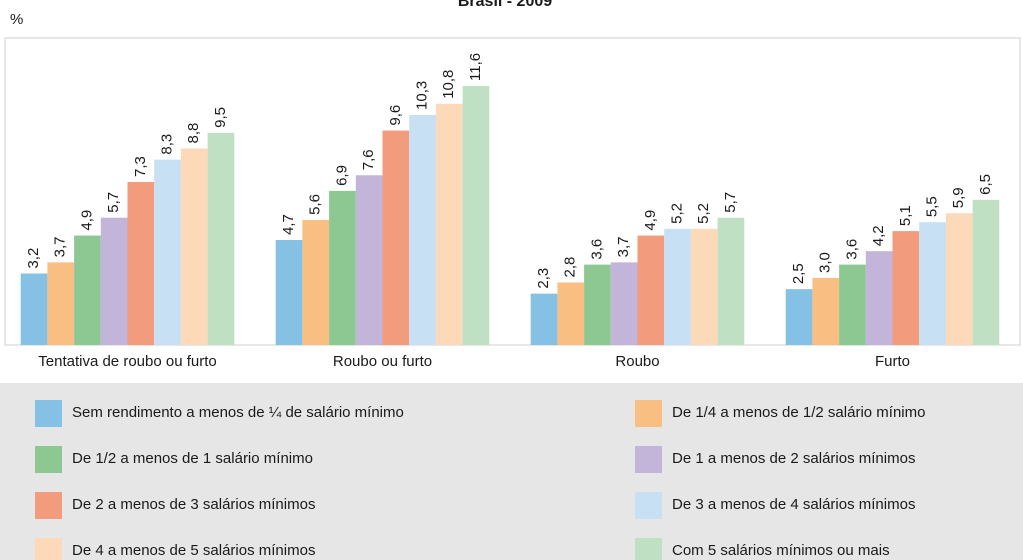  What do you see at coordinates (985, 184) in the screenshot?
I see `data-label: 6,5` at bounding box center [985, 184].